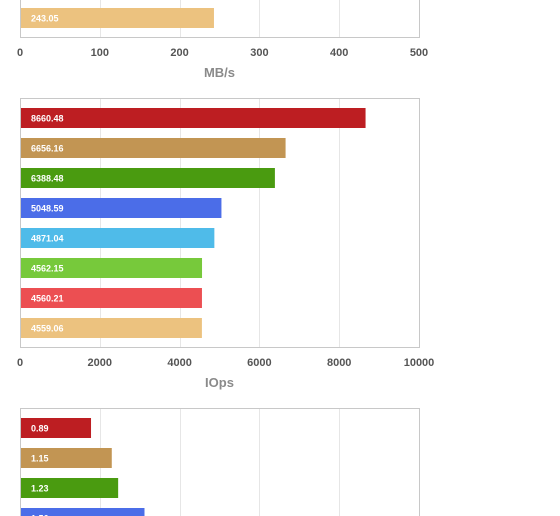  Describe the element at coordinates (179, 363) in the screenshot. I see `x-tick-label: 4000` at that location.